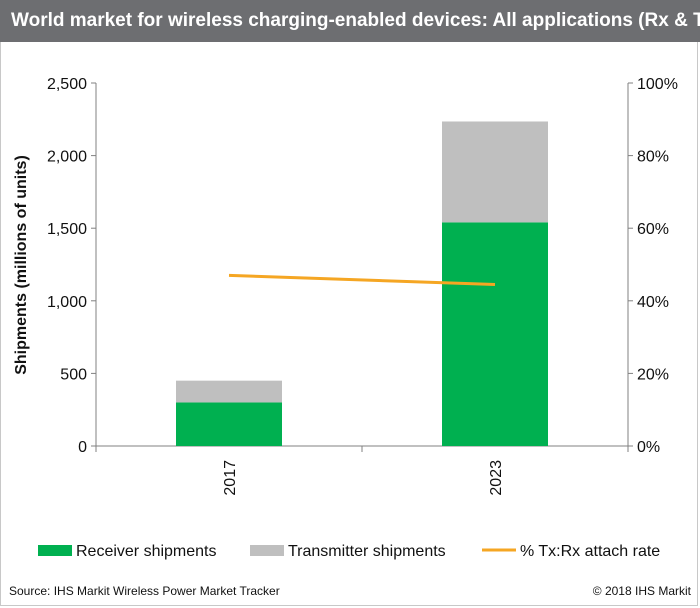 This screenshot has height=608, width=700. I want to click on legend-receiver: Receiver shipments, so click(127, 551).